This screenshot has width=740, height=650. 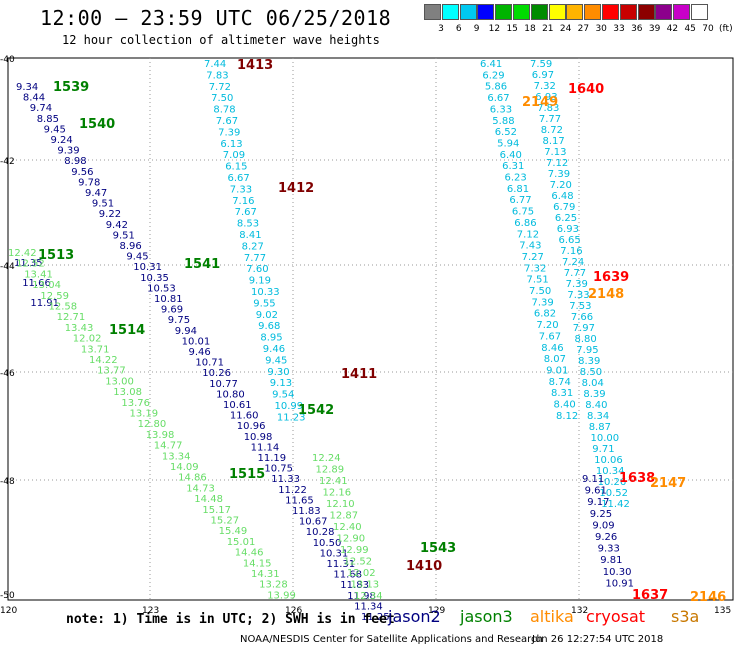 I want to click on swh-value: 9.74, so click(x=41, y=108).